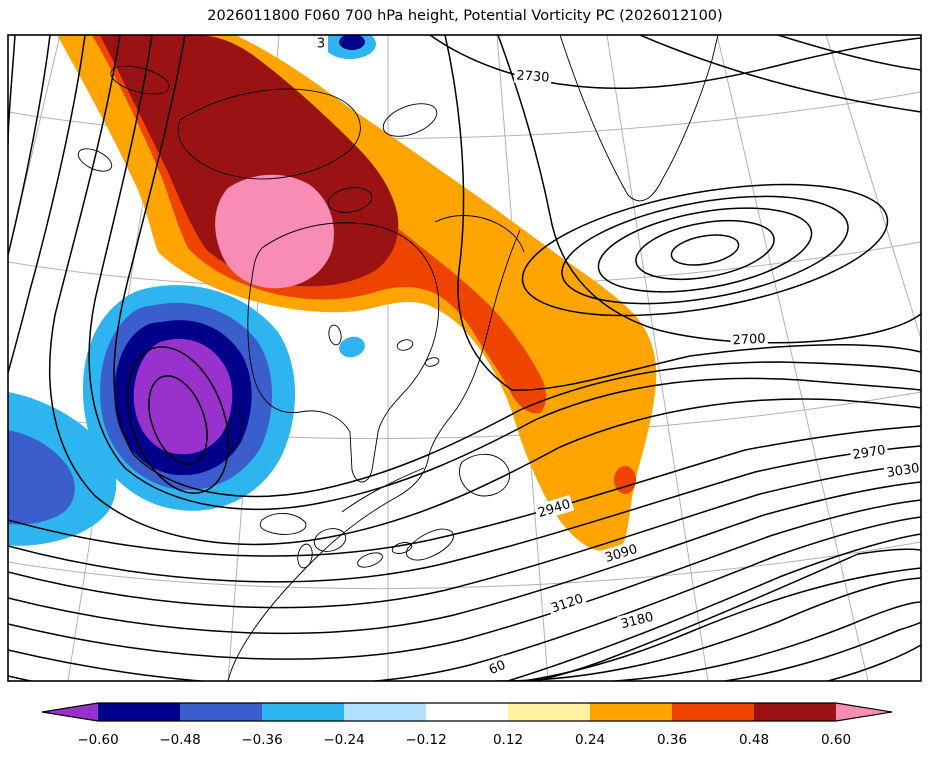 This screenshot has height=762, width=930. I want to click on coast-greenland, so click(639, 118).